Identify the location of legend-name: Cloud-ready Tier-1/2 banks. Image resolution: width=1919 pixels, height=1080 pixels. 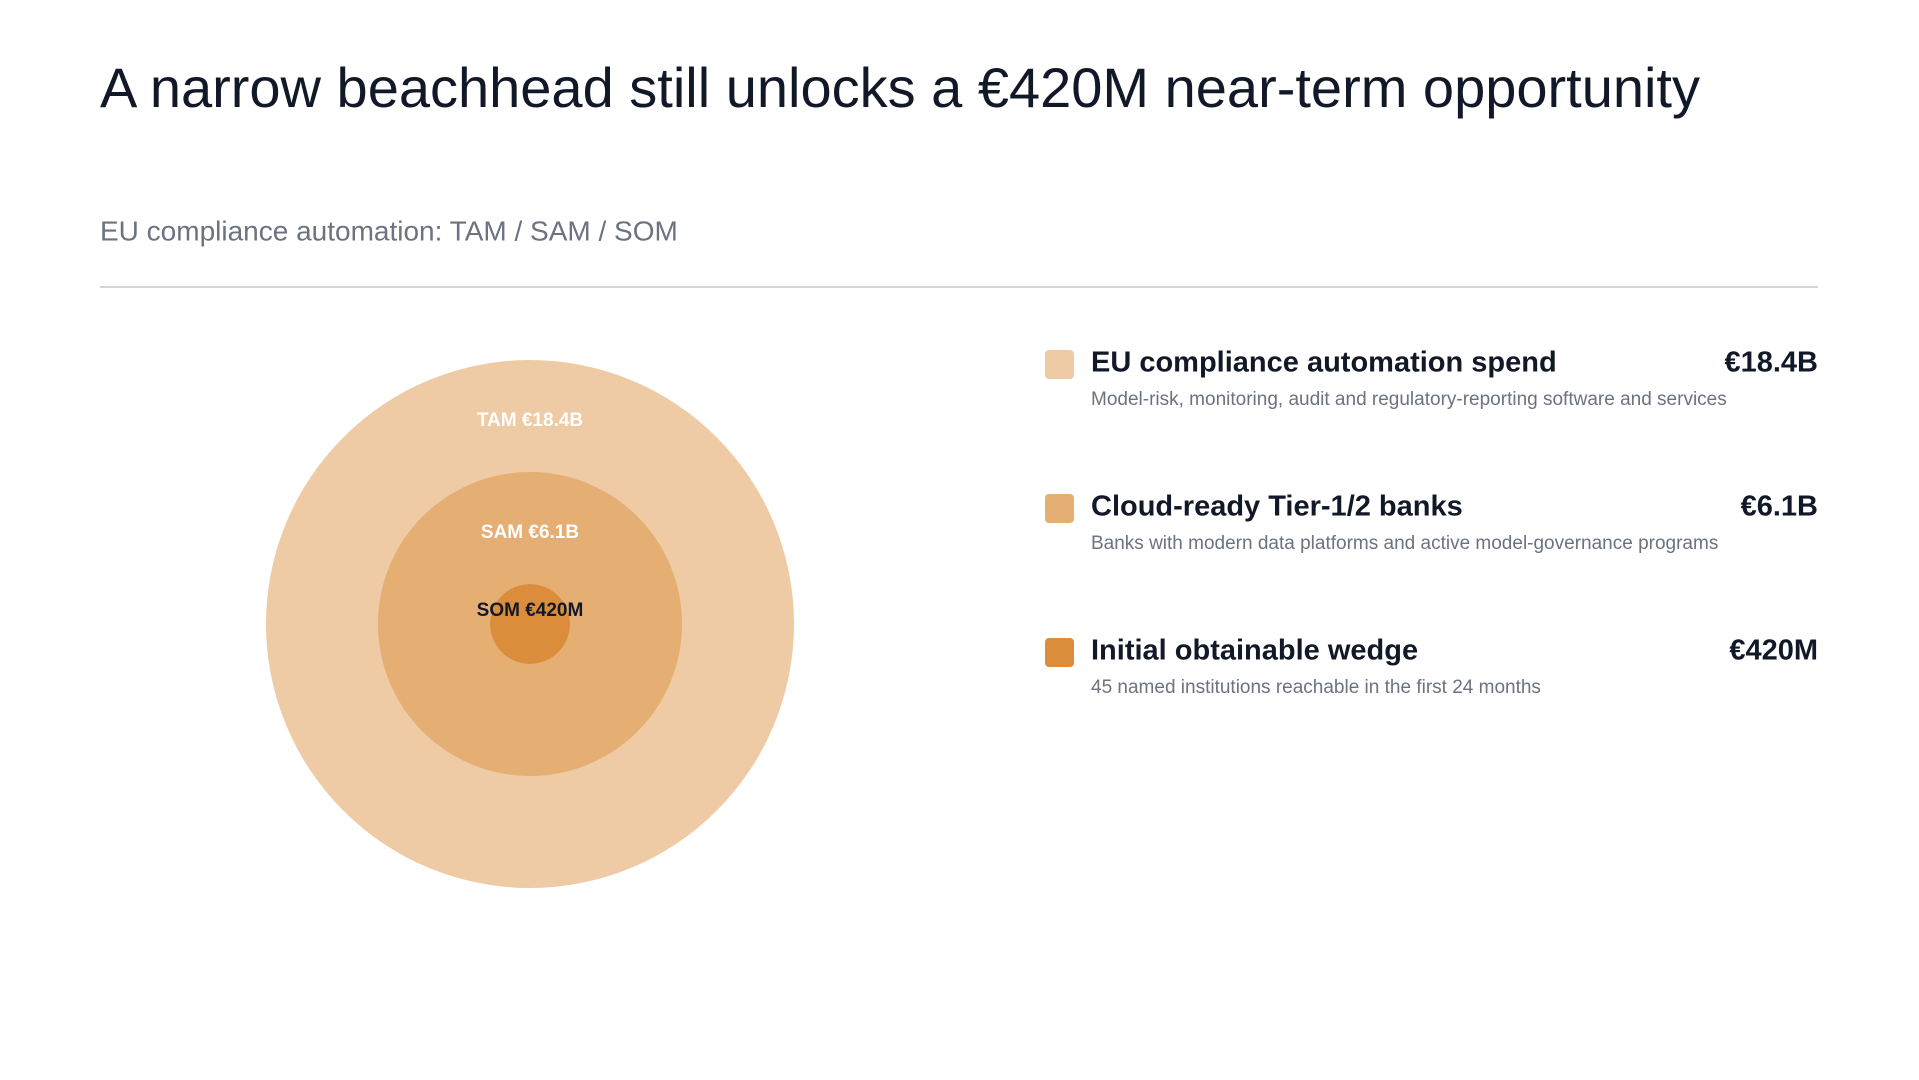
(1277, 507).